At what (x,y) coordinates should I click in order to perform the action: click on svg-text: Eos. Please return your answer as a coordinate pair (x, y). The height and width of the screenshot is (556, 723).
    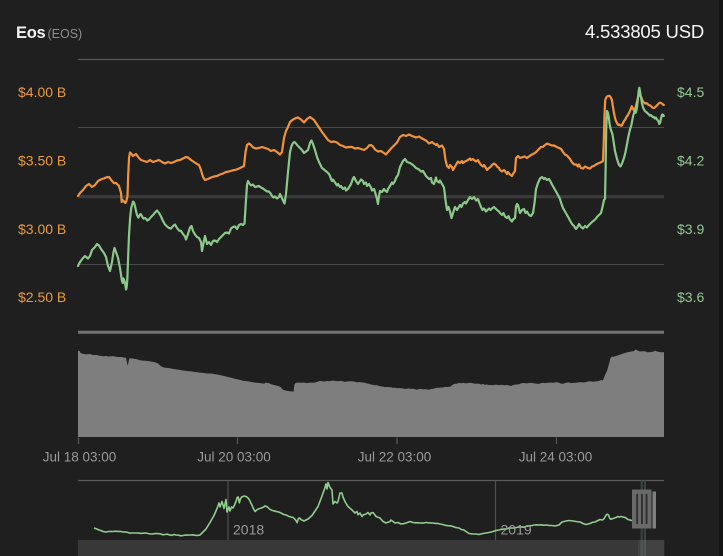
    Looking at the image, I should click on (30, 33).